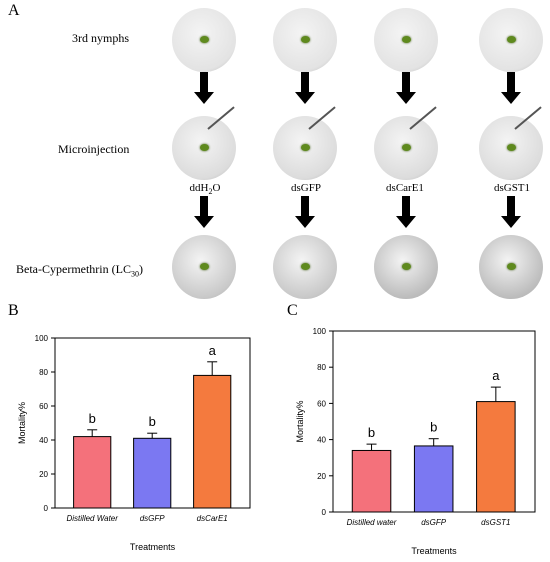  What do you see at coordinates (14, 10) in the screenshot?
I see `panel-a-letter: A` at bounding box center [14, 10].